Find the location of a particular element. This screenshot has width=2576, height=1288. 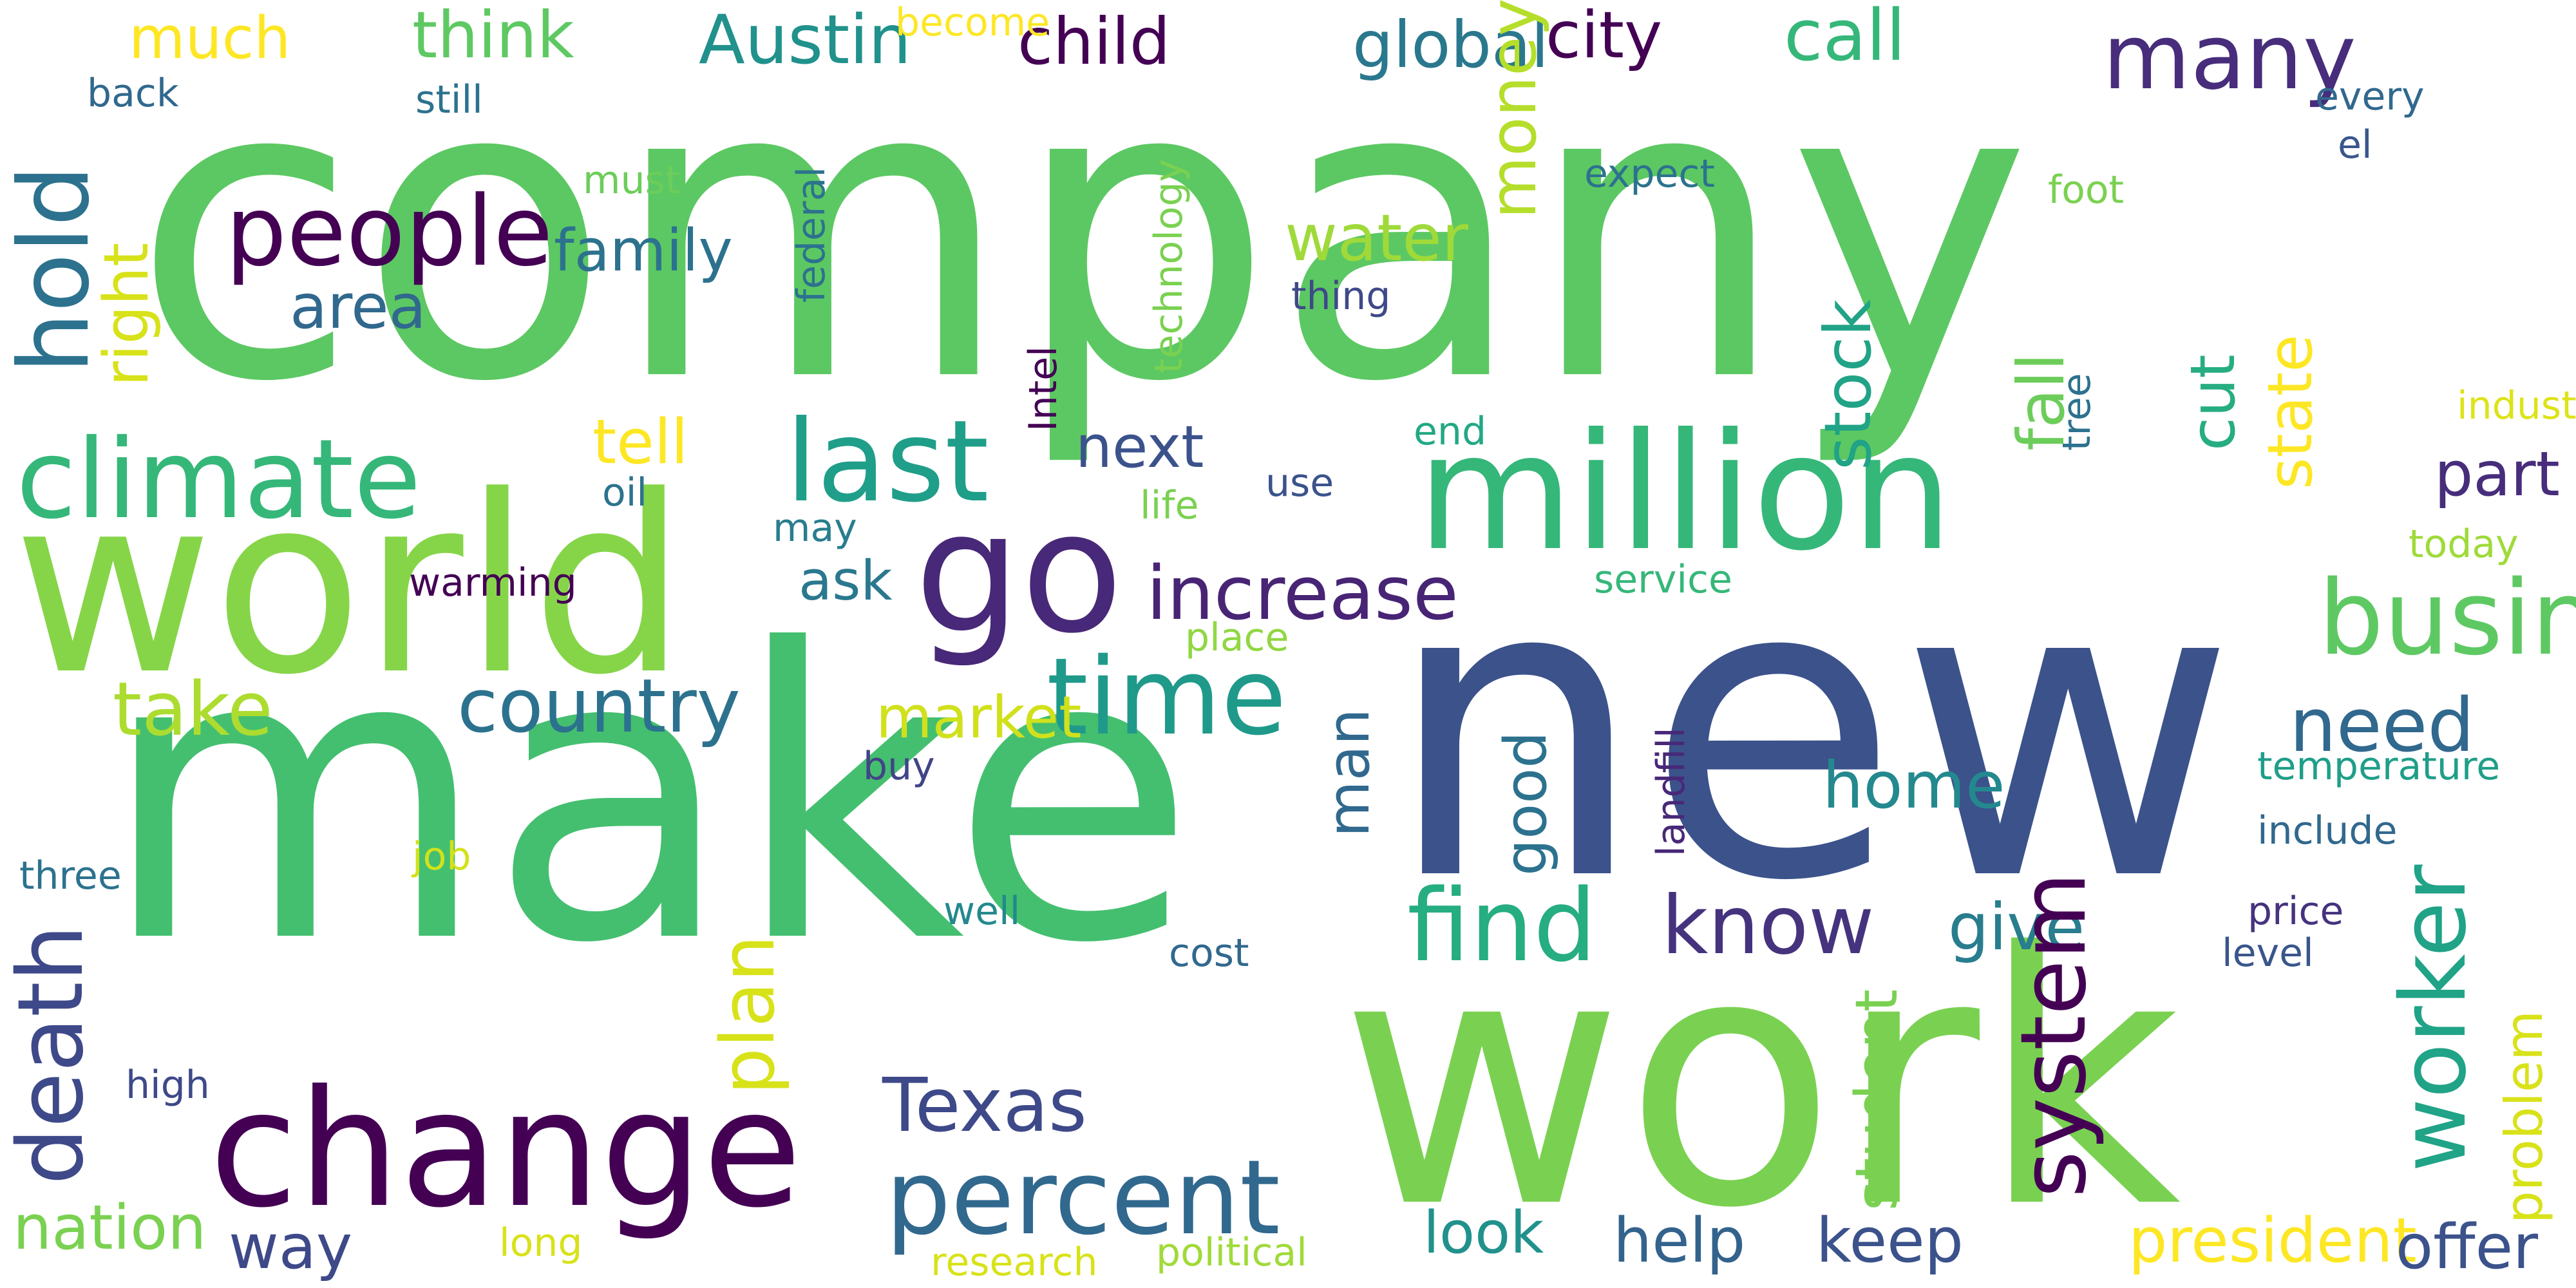

word-cut: buy is located at coordinates (899, 766).